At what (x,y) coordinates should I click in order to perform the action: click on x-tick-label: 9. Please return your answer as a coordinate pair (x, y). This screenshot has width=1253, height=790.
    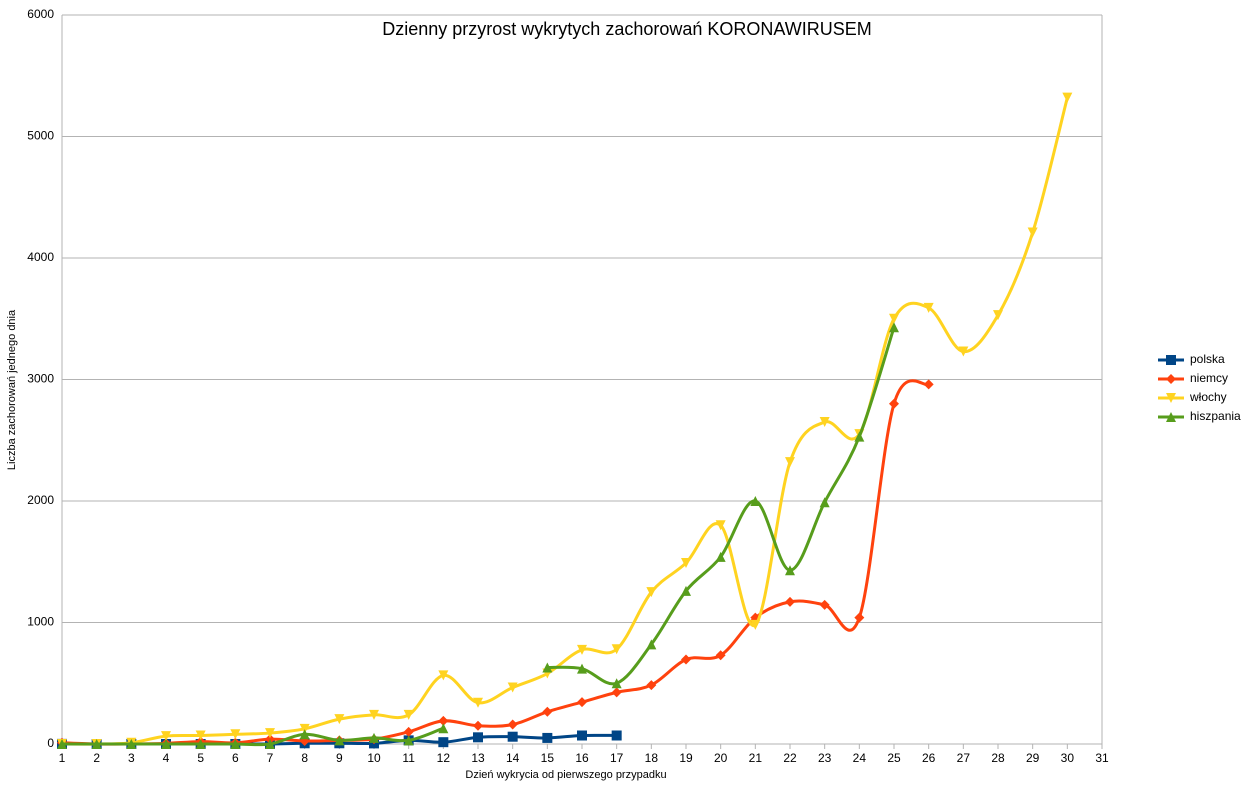
    Looking at the image, I should click on (339, 758).